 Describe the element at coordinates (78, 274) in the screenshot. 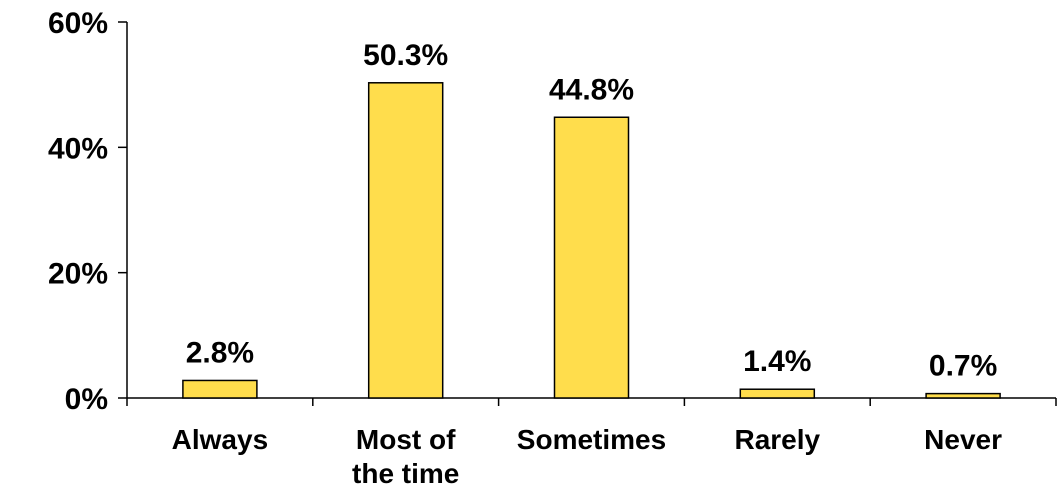

I see `y-tick-label: 20%` at that location.